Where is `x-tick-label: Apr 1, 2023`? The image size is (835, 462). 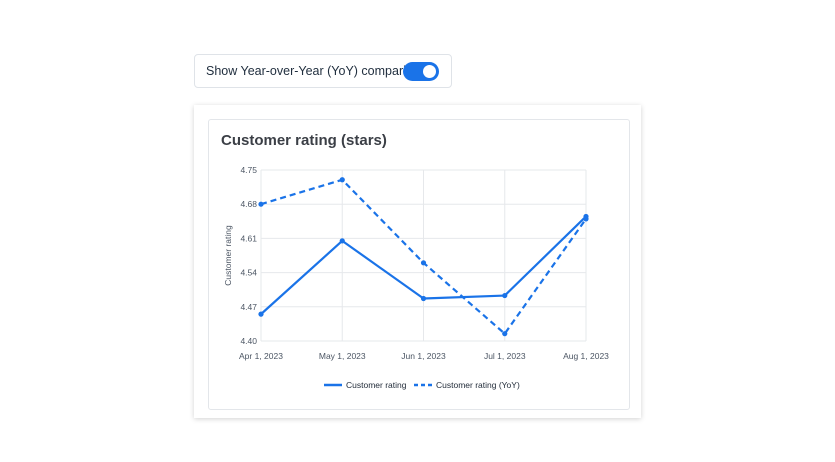
x-tick-label: Apr 1, 2023 is located at coordinates (261, 356).